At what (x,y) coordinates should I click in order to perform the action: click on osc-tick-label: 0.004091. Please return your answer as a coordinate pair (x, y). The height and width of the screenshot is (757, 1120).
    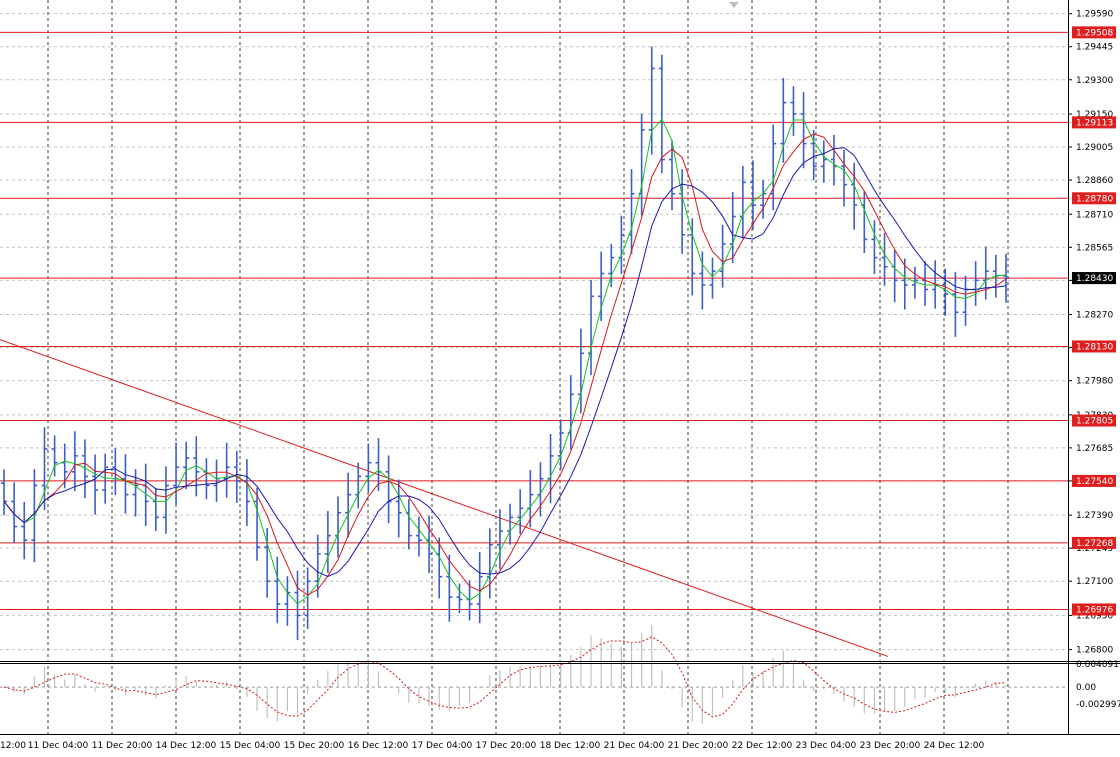
    Looking at the image, I should click on (1097, 665).